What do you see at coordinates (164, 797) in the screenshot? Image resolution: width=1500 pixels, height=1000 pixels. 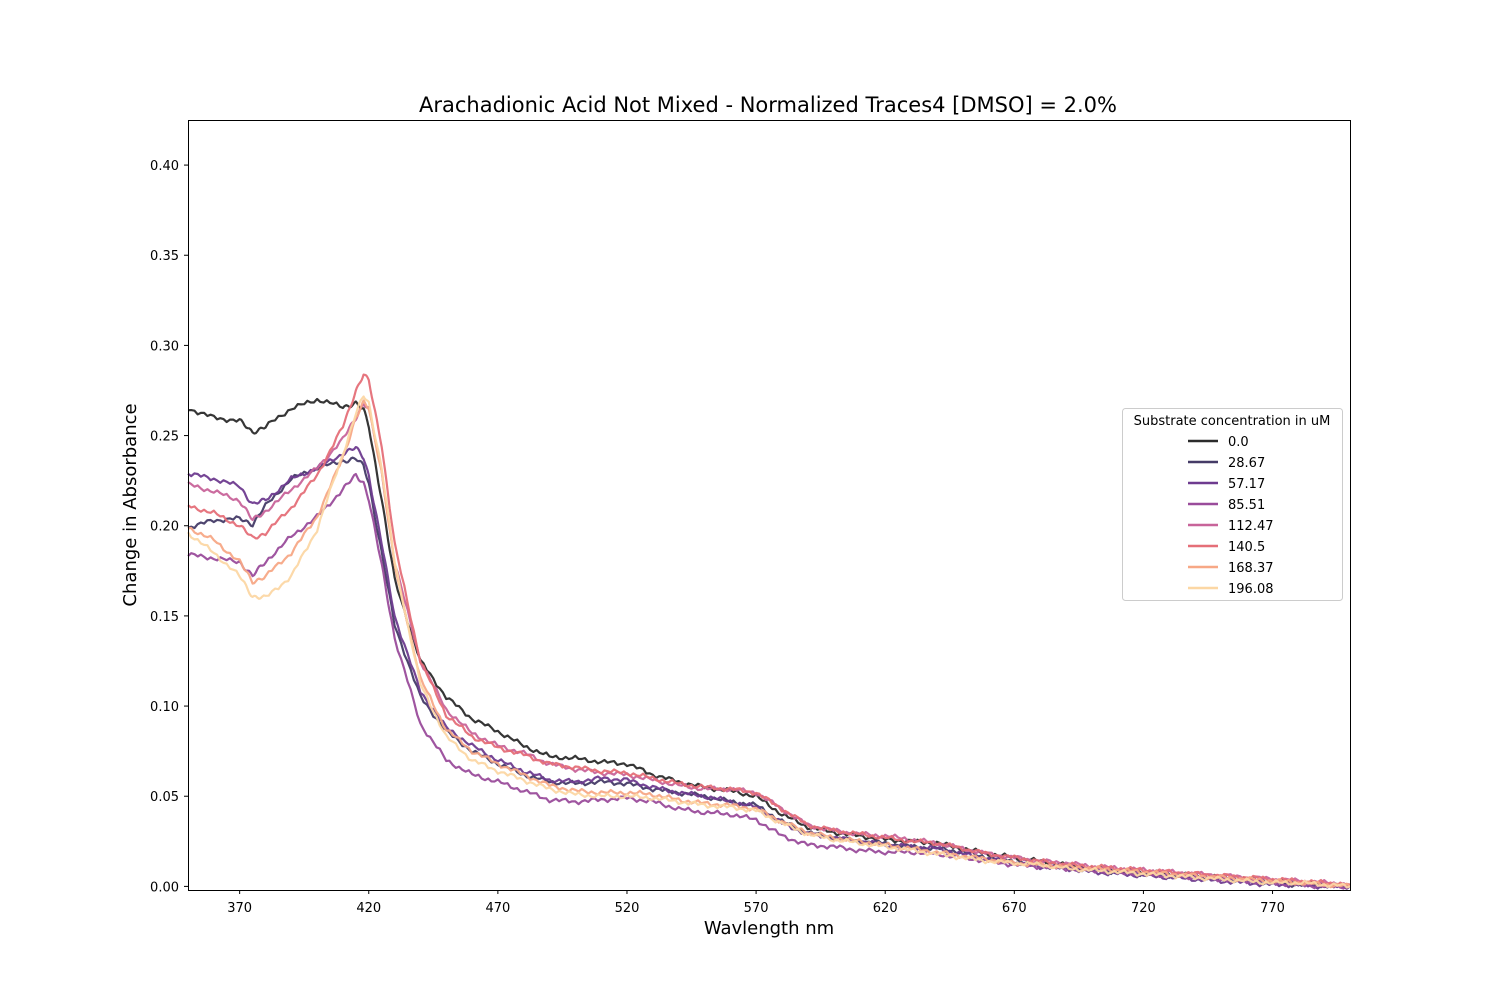 I see `y-tick-label: 0.05` at bounding box center [164, 797].